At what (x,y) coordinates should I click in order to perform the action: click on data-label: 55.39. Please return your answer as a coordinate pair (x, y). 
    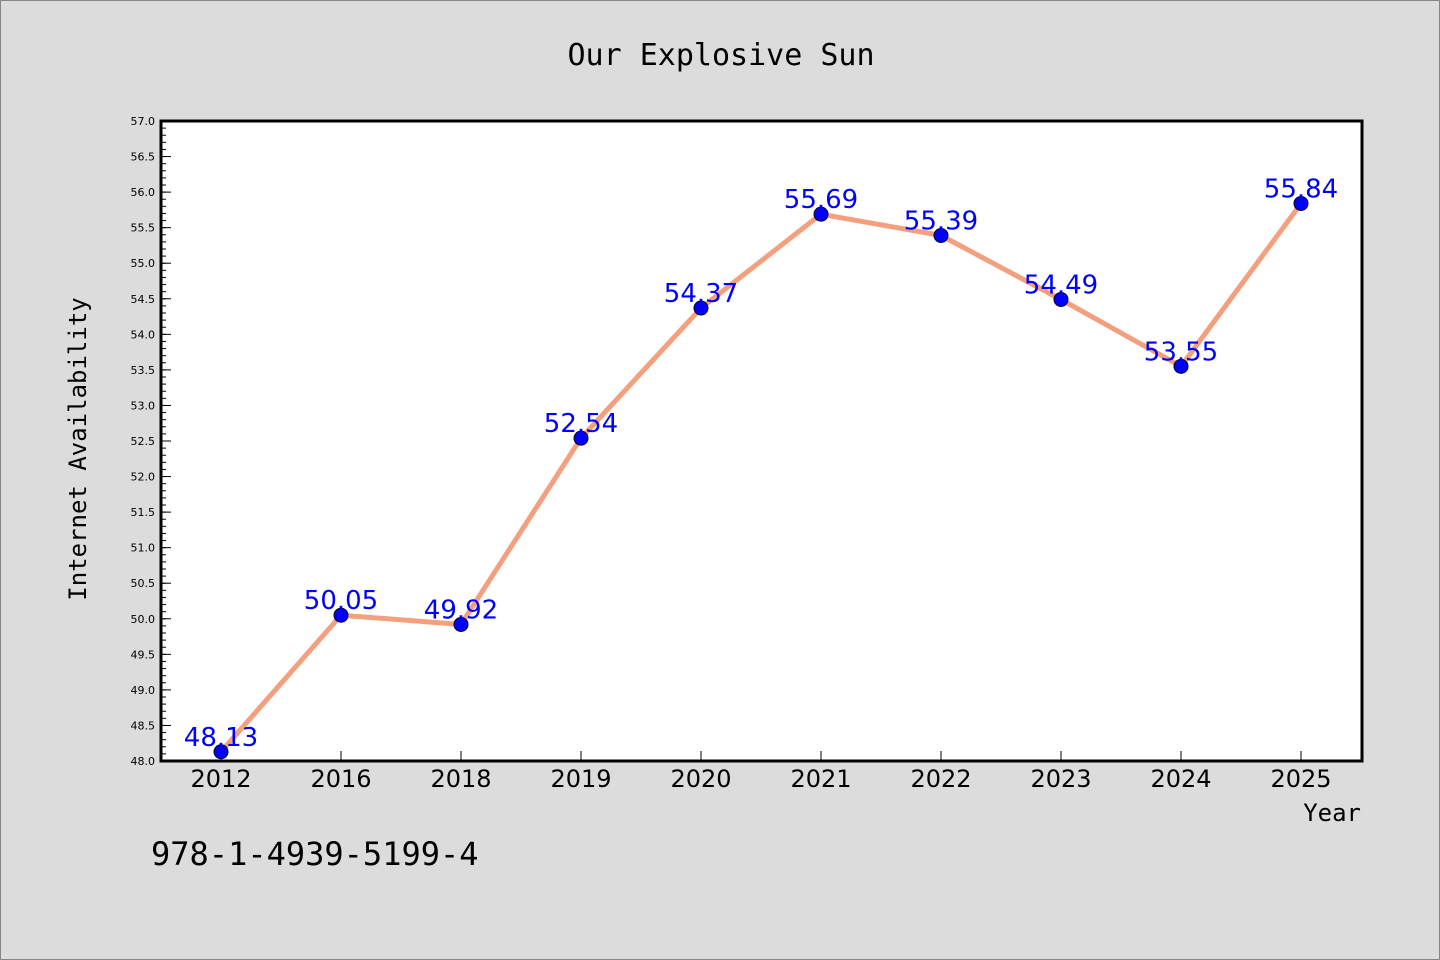
    Looking at the image, I should click on (941, 221).